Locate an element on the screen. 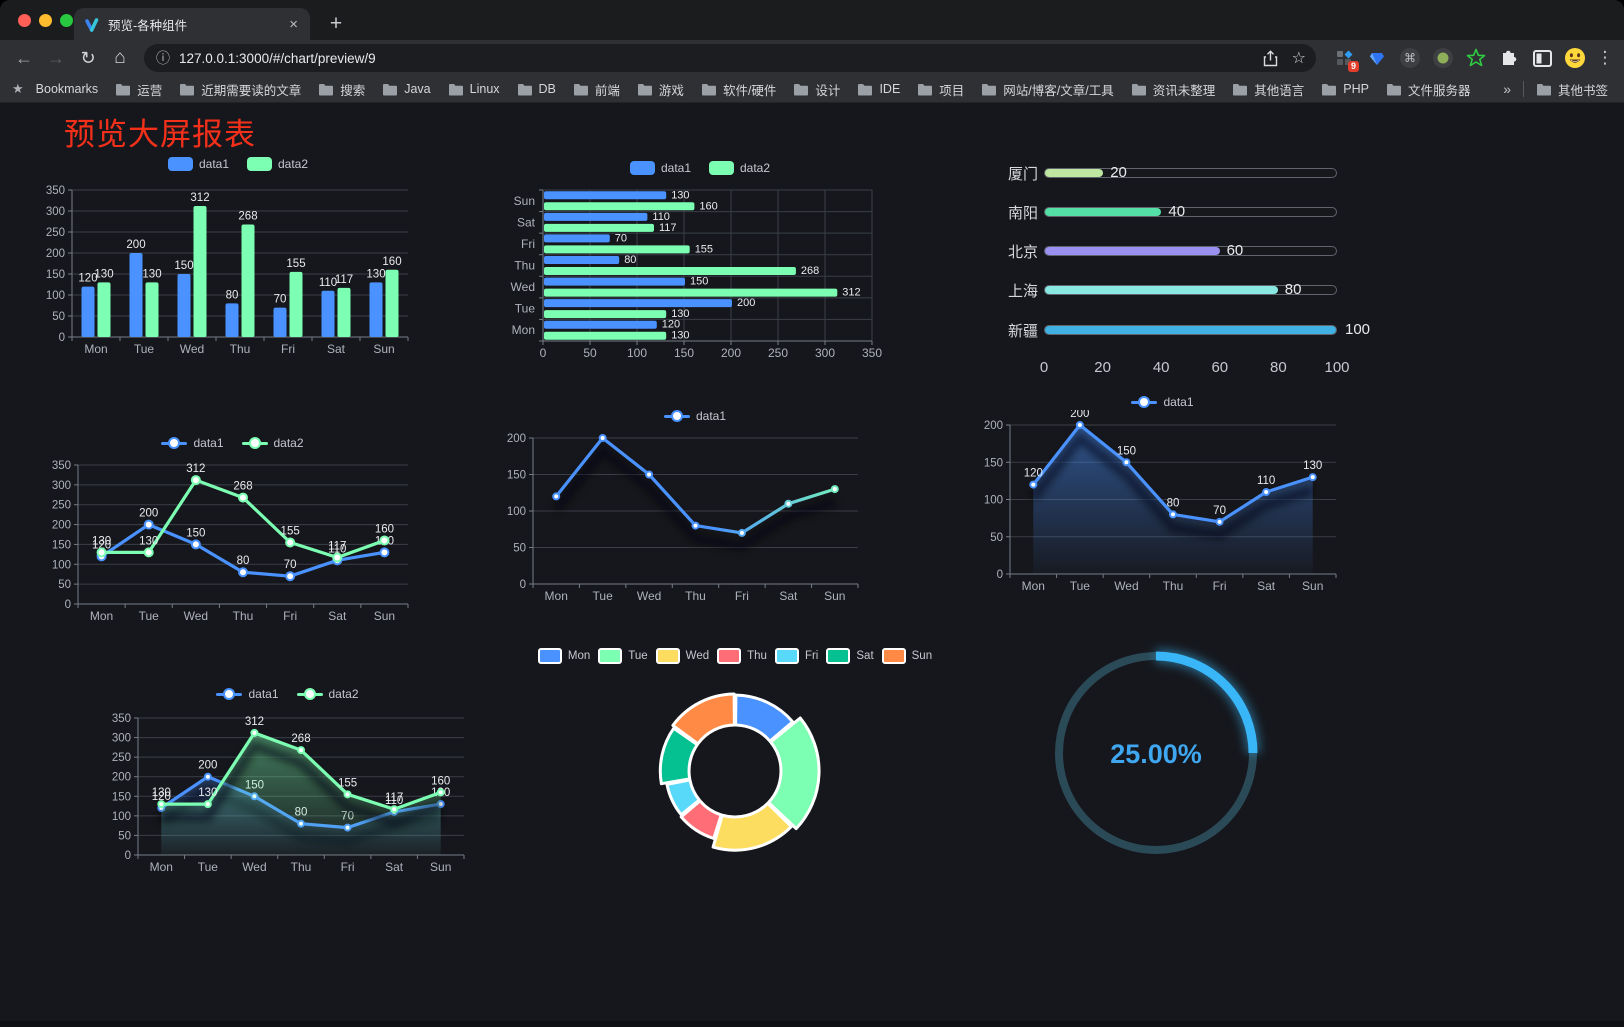 This screenshot has height=1027, width=1624. svg-text: 150 is located at coordinates (1126, 451).